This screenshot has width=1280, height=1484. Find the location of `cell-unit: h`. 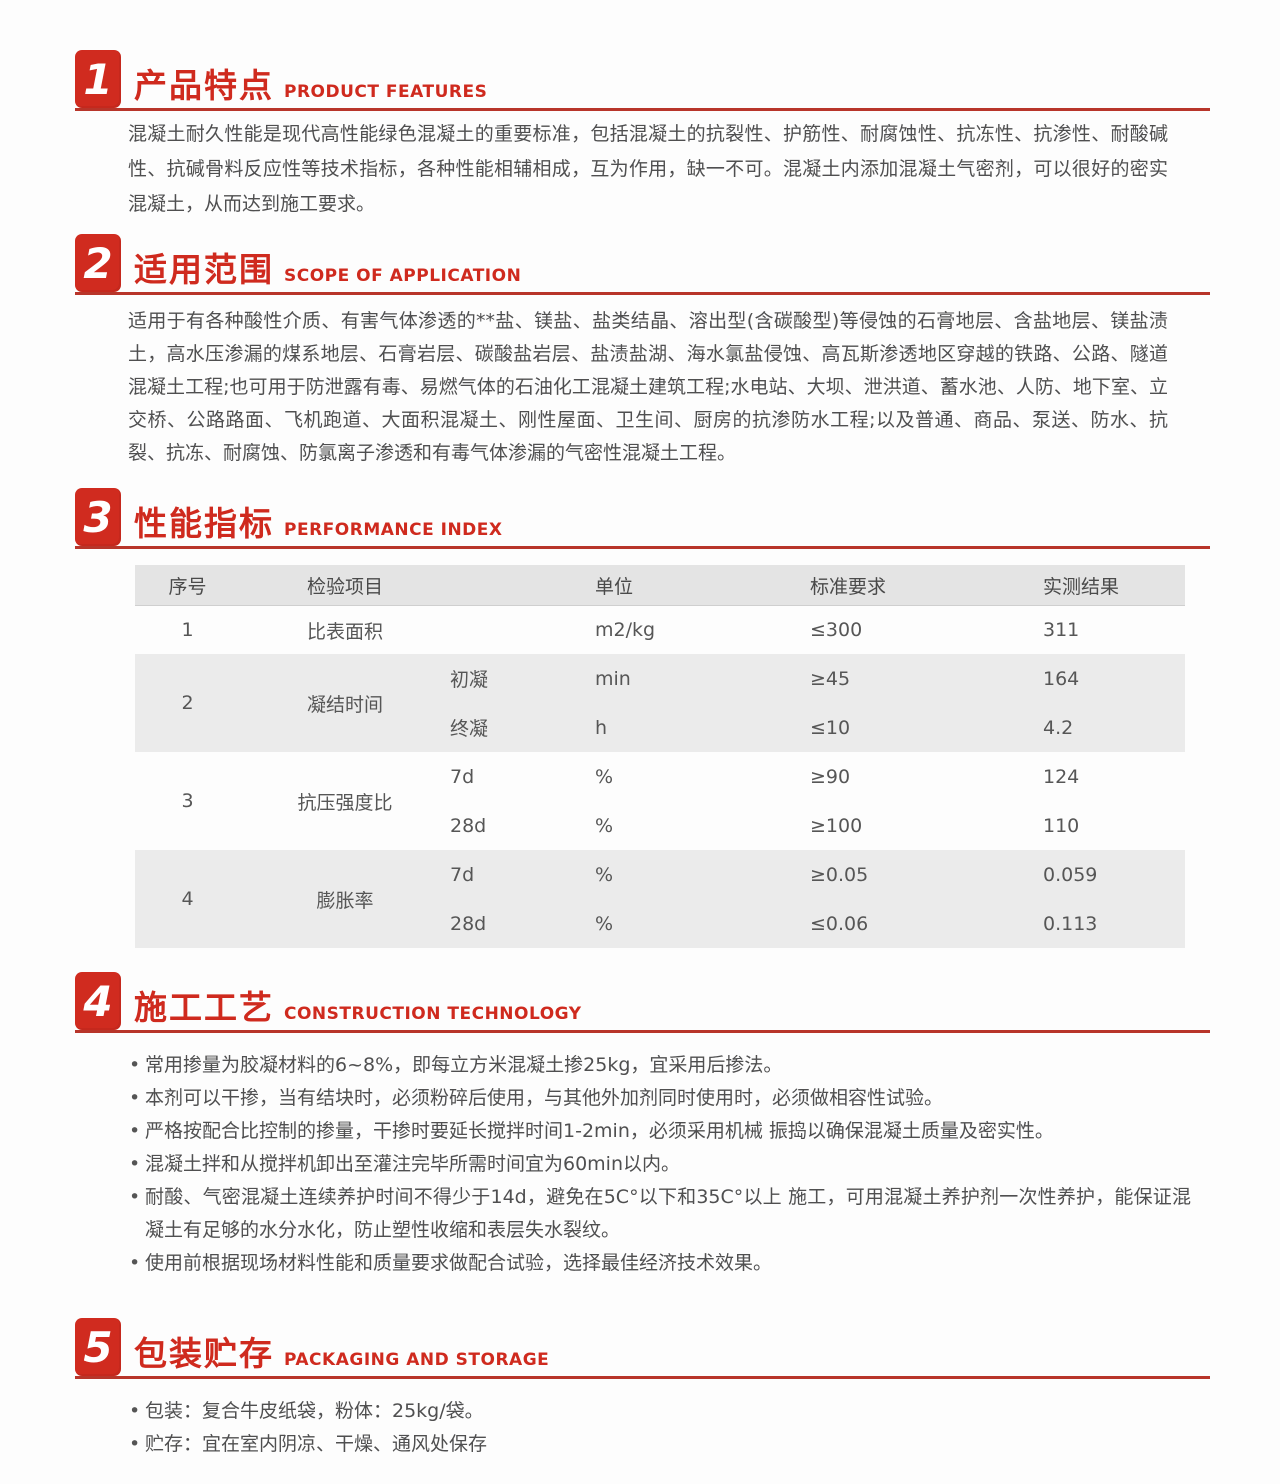

cell-unit: h is located at coordinates (601, 727).